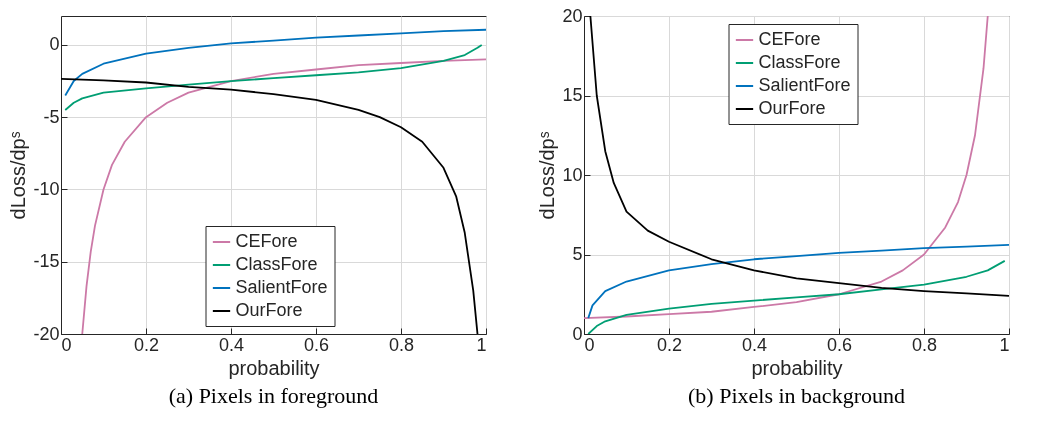 Image resolution: width=1049 pixels, height=434 pixels. I want to click on y-tick-label: 0, so click(54, 44).